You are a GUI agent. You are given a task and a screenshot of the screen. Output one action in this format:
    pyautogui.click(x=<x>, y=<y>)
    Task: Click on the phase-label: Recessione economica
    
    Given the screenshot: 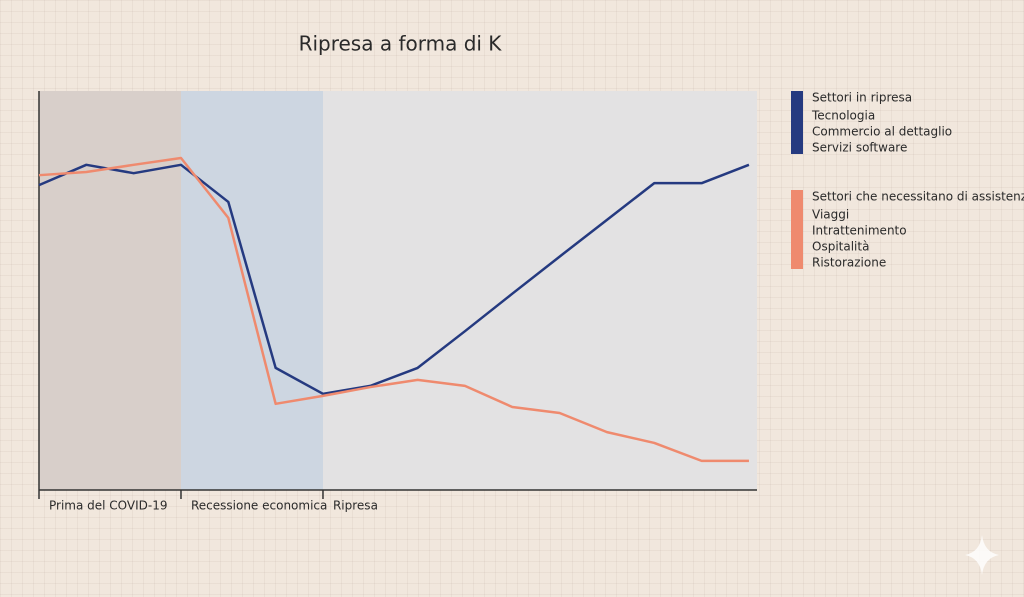 What is the action you would take?
    pyautogui.click(x=259, y=506)
    